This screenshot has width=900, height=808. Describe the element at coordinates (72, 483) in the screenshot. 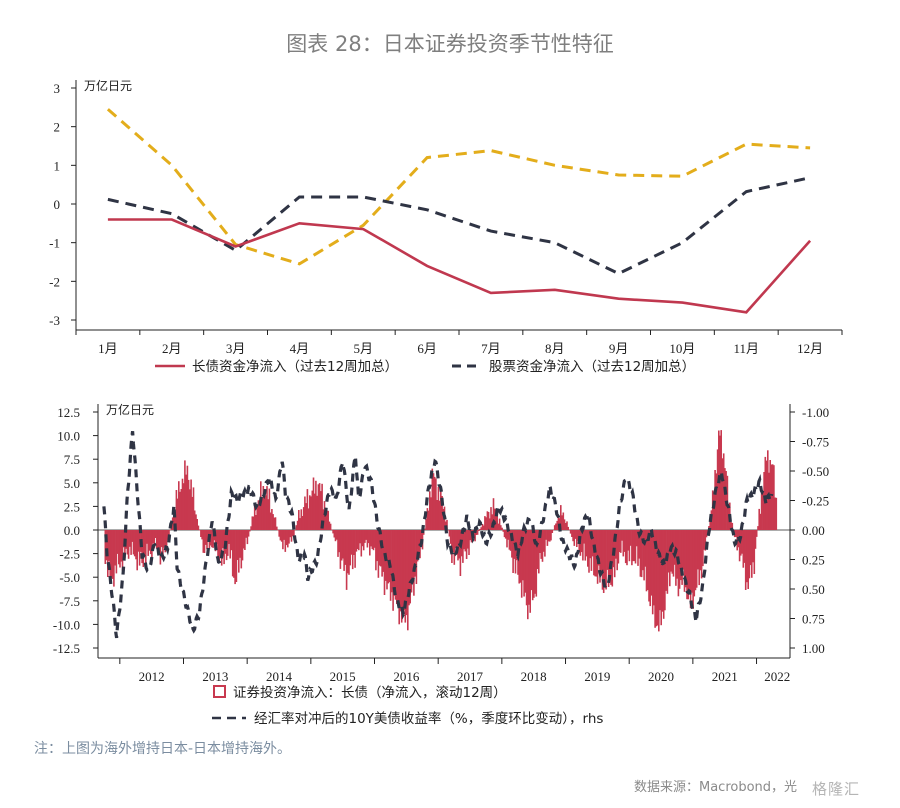

I see `chart2-left-tick-label: 5.0` at that location.